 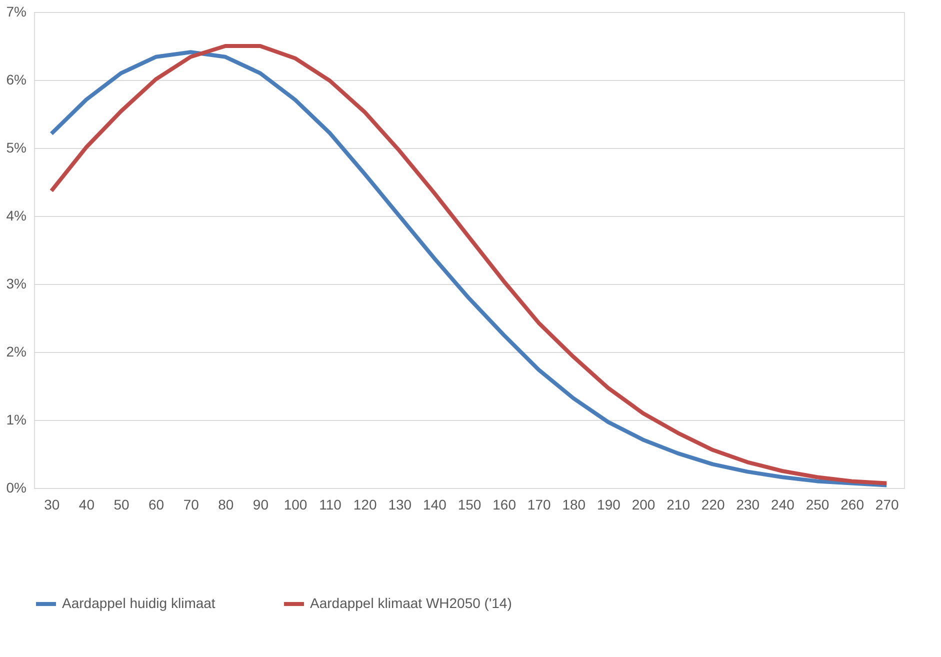 I want to click on x-tick-label: 250, so click(x=818, y=504).